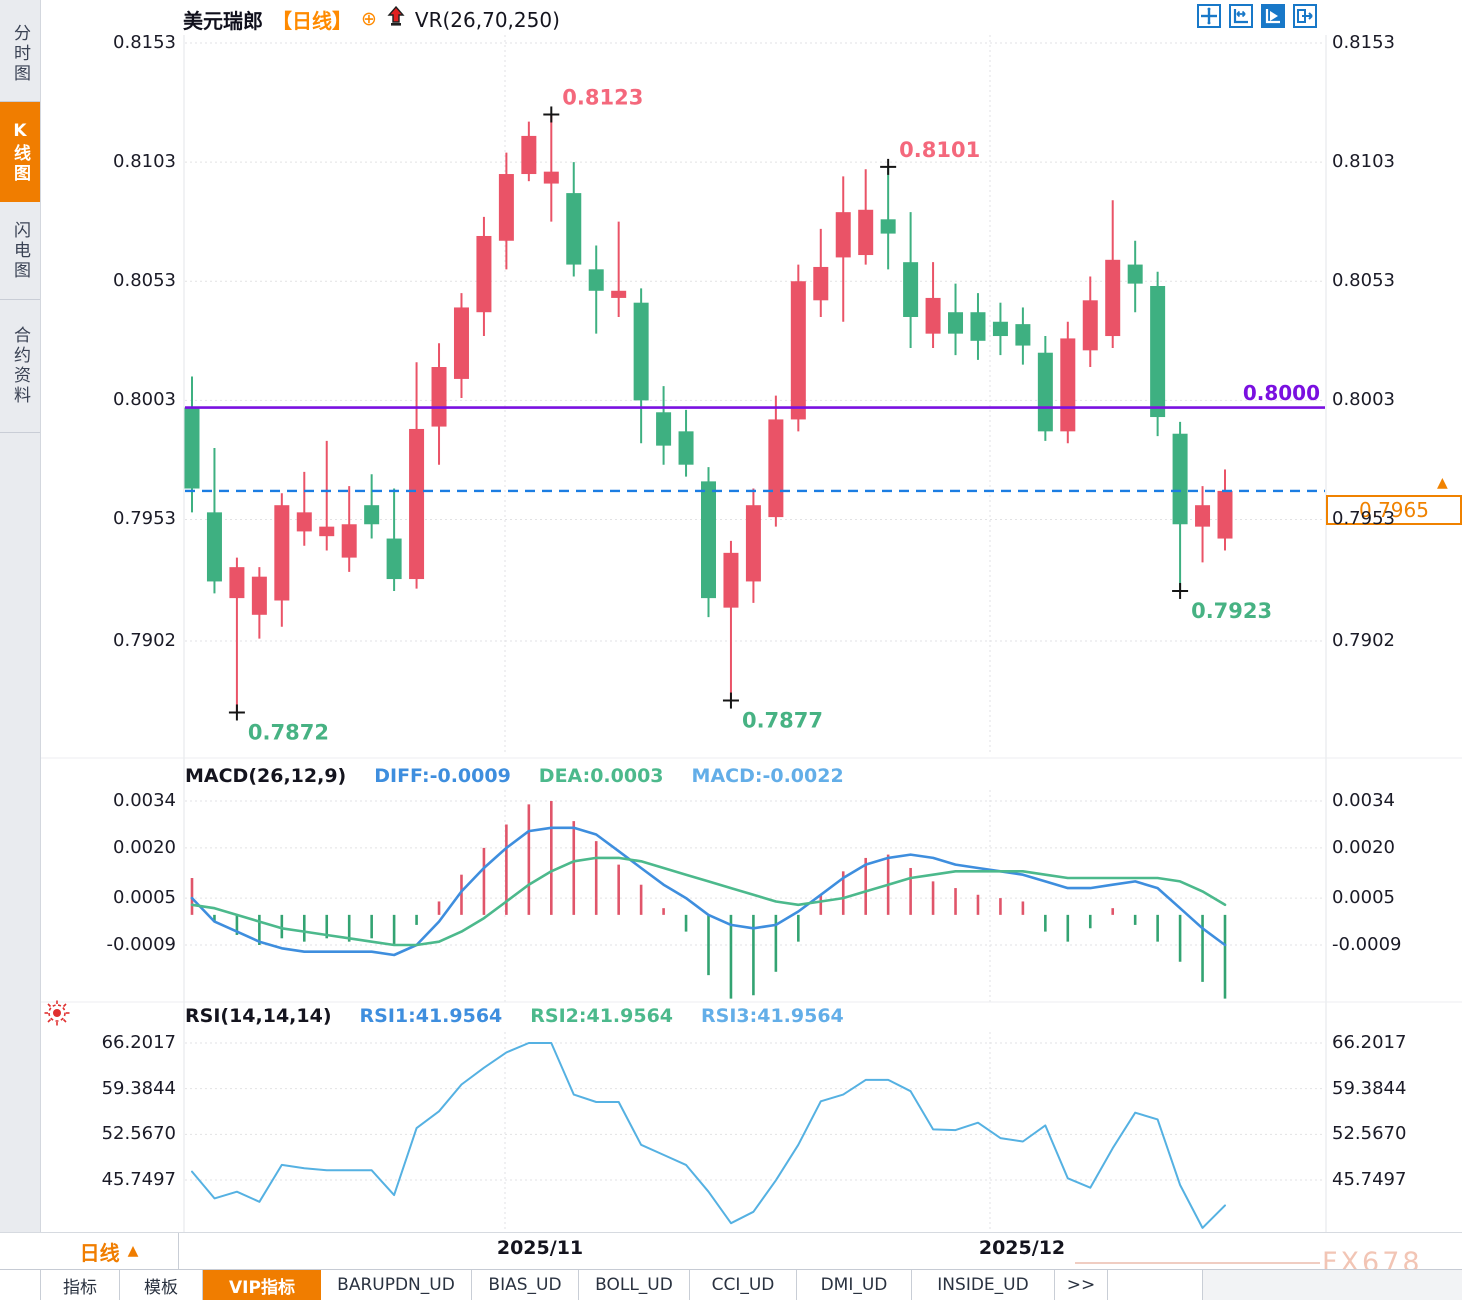  I want to click on high-price-label: 0.8123, so click(602, 97).